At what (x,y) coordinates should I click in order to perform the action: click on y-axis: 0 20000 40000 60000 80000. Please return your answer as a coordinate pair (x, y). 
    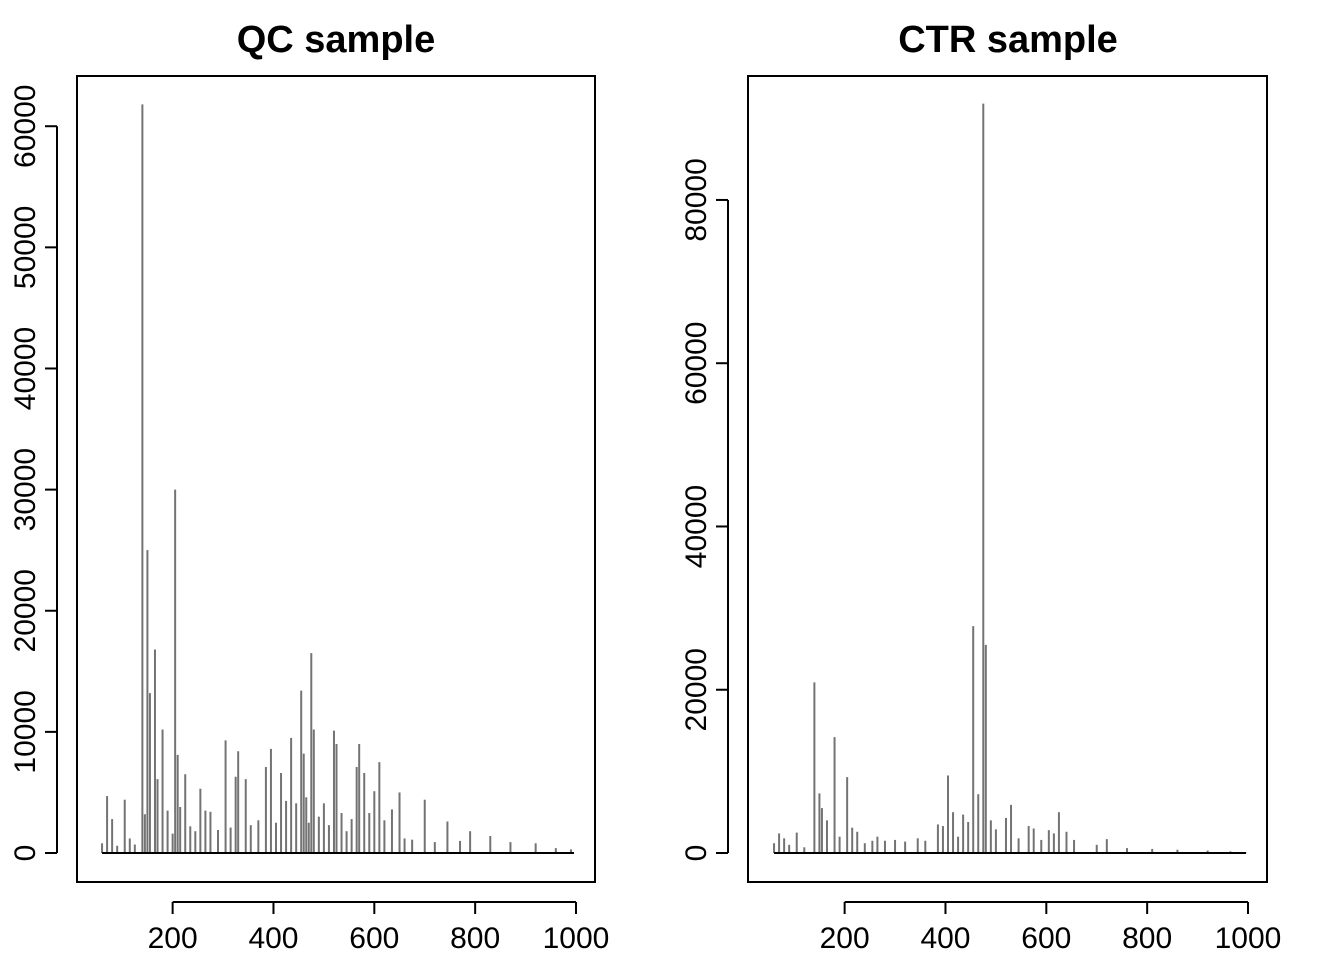
    Looking at the image, I should click on (704, 510).